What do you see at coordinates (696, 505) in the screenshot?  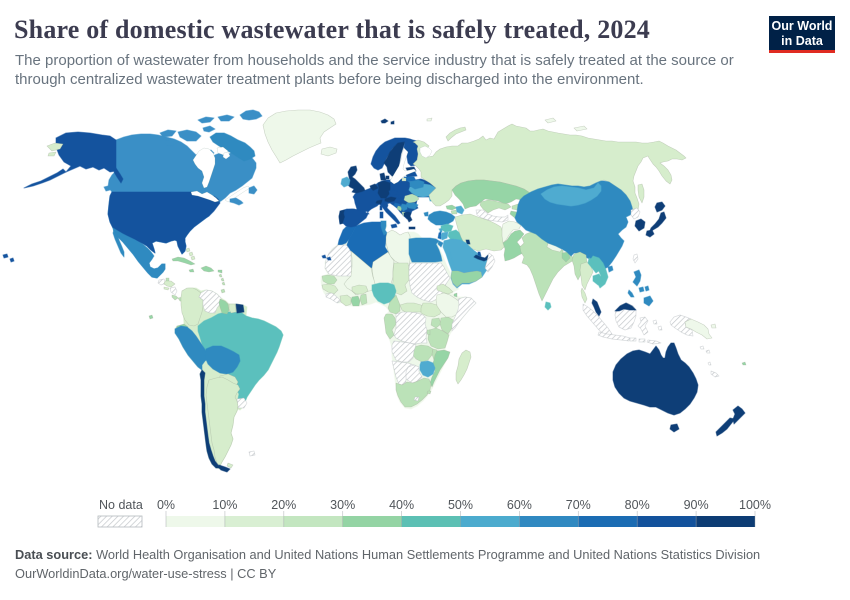 I see `svg-text: 90%` at bounding box center [696, 505].